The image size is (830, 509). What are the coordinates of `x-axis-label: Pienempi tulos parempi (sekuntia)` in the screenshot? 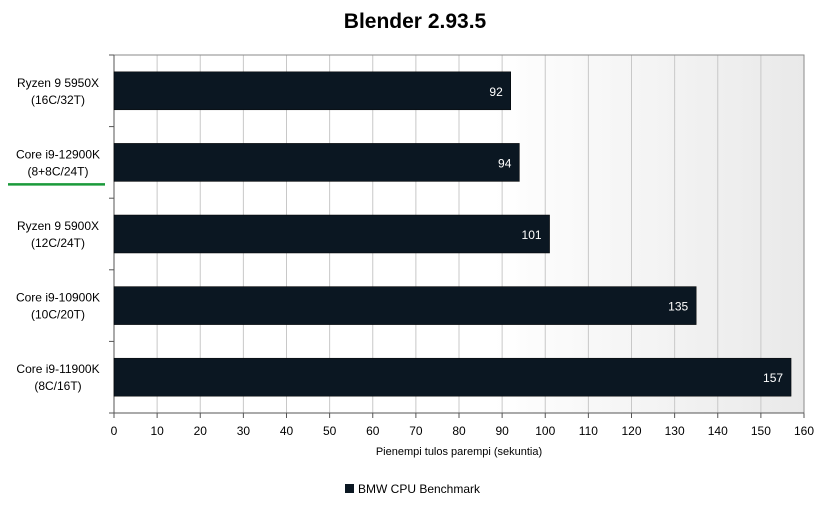 It's located at (459, 452).